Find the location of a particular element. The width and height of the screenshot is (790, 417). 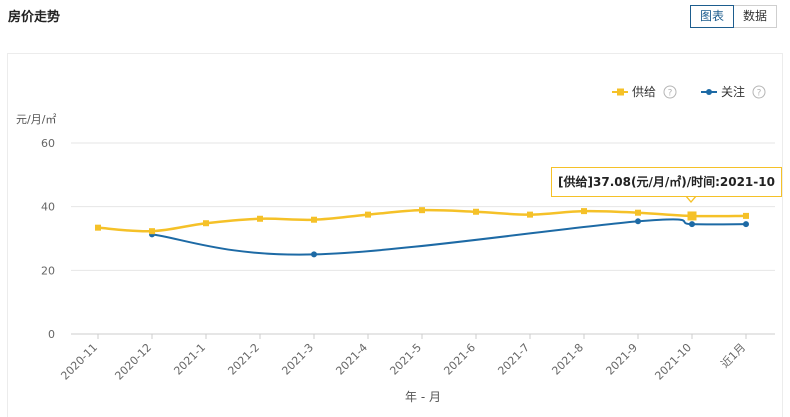

y-tick-label: 60 is located at coordinates (48, 143).